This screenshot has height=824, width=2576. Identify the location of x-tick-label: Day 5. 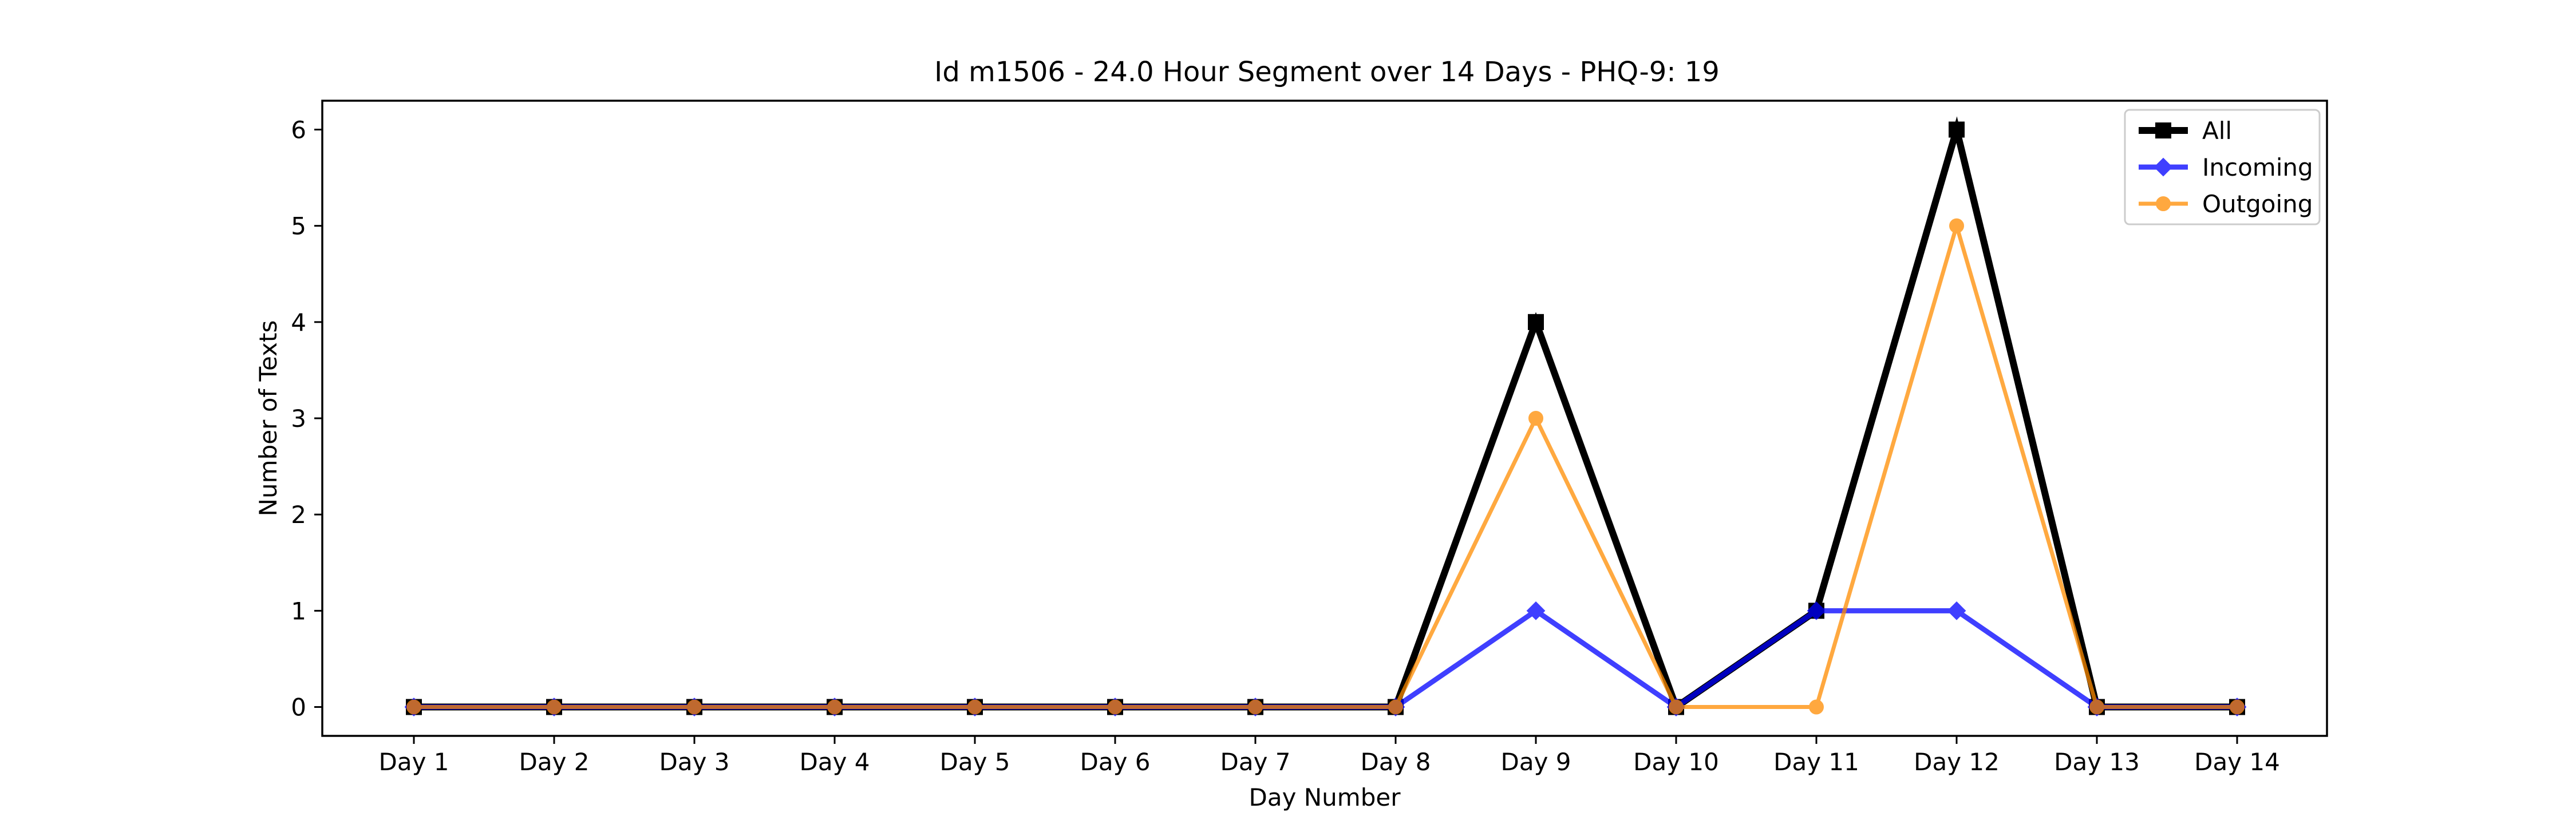
(974, 762).